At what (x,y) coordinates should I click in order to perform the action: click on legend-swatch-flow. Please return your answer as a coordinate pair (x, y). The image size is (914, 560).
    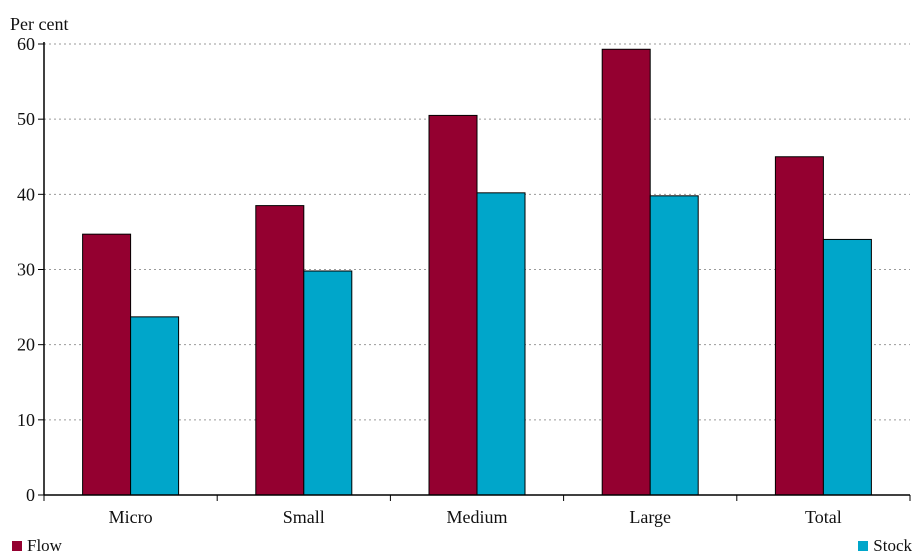
    Looking at the image, I should click on (17, 546).